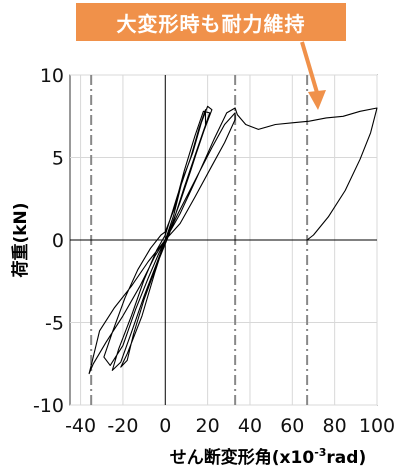 The height and width of the screenshot is (472, 402). I want to click on callout-arrowhead, so click(317, 100).